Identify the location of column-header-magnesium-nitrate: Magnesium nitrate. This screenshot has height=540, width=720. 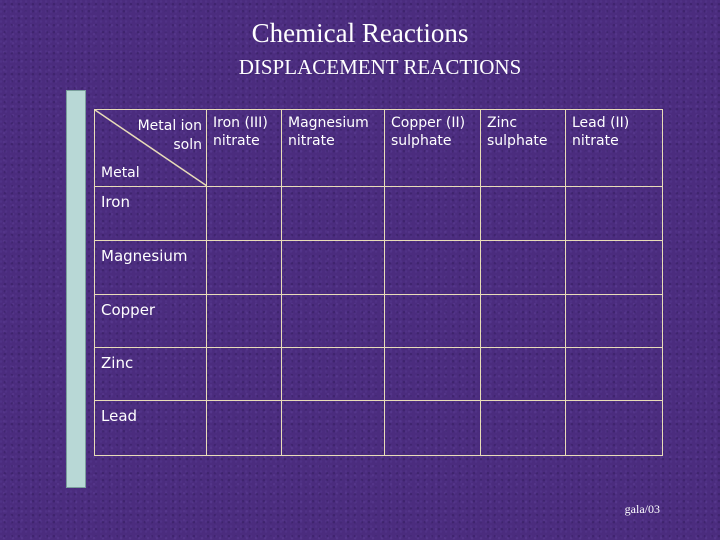
(333, 148).